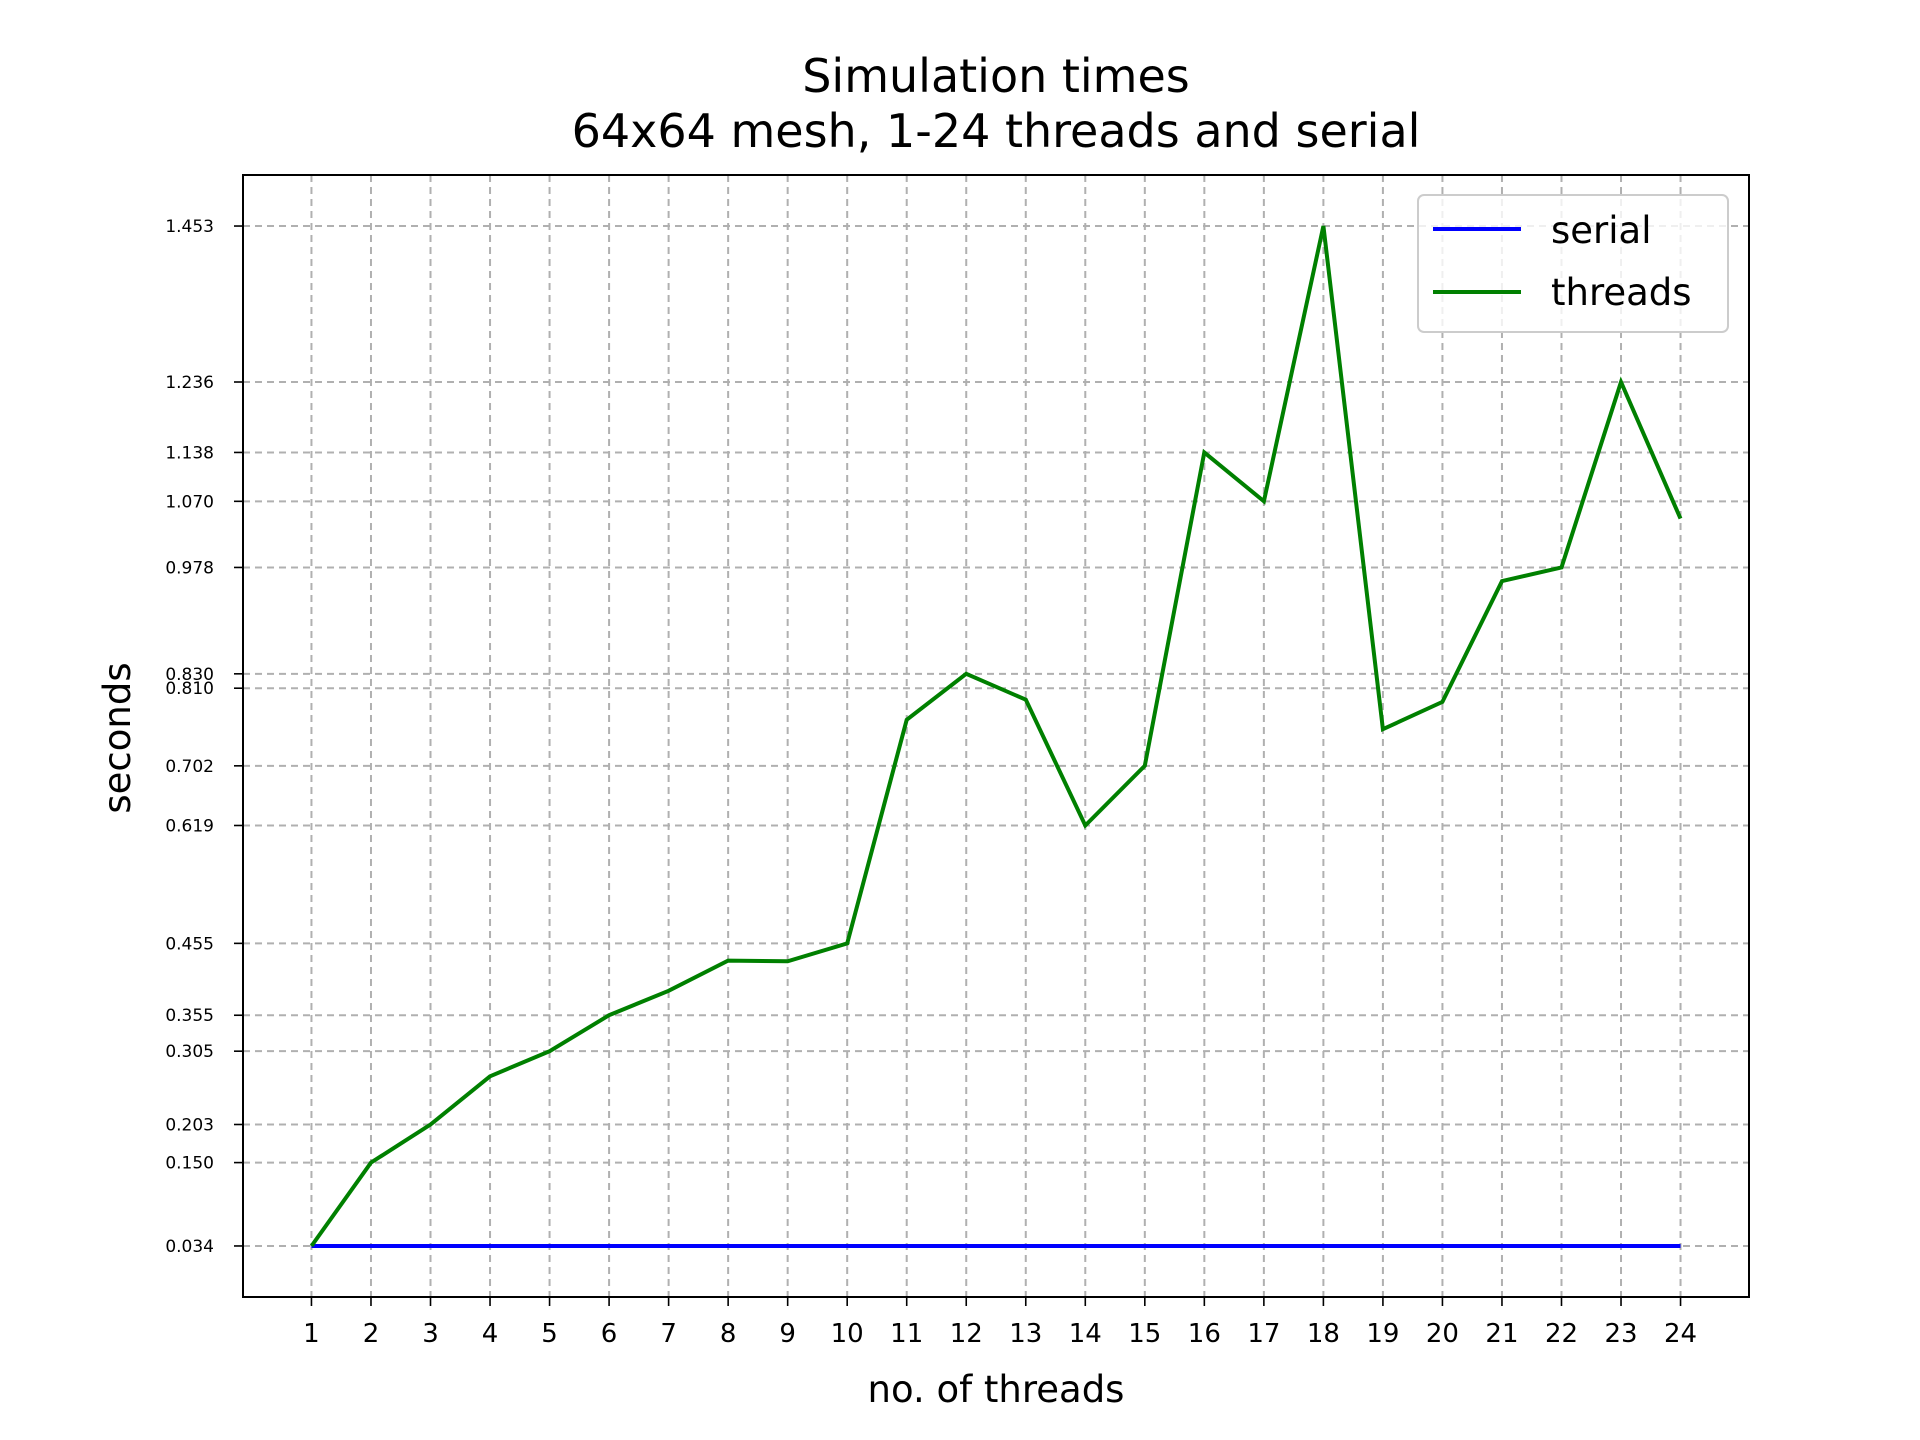 The image size is (1920, 1440). I want to click on x-tick-label: 21, so click(1501, 1334).